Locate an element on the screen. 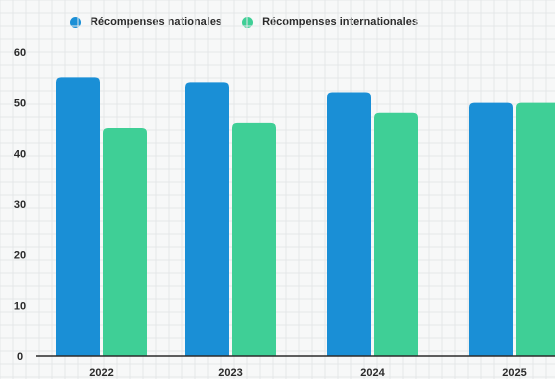 The image size is (555, 379). y-tick-label: 30 is located at coordinates (20, 205).